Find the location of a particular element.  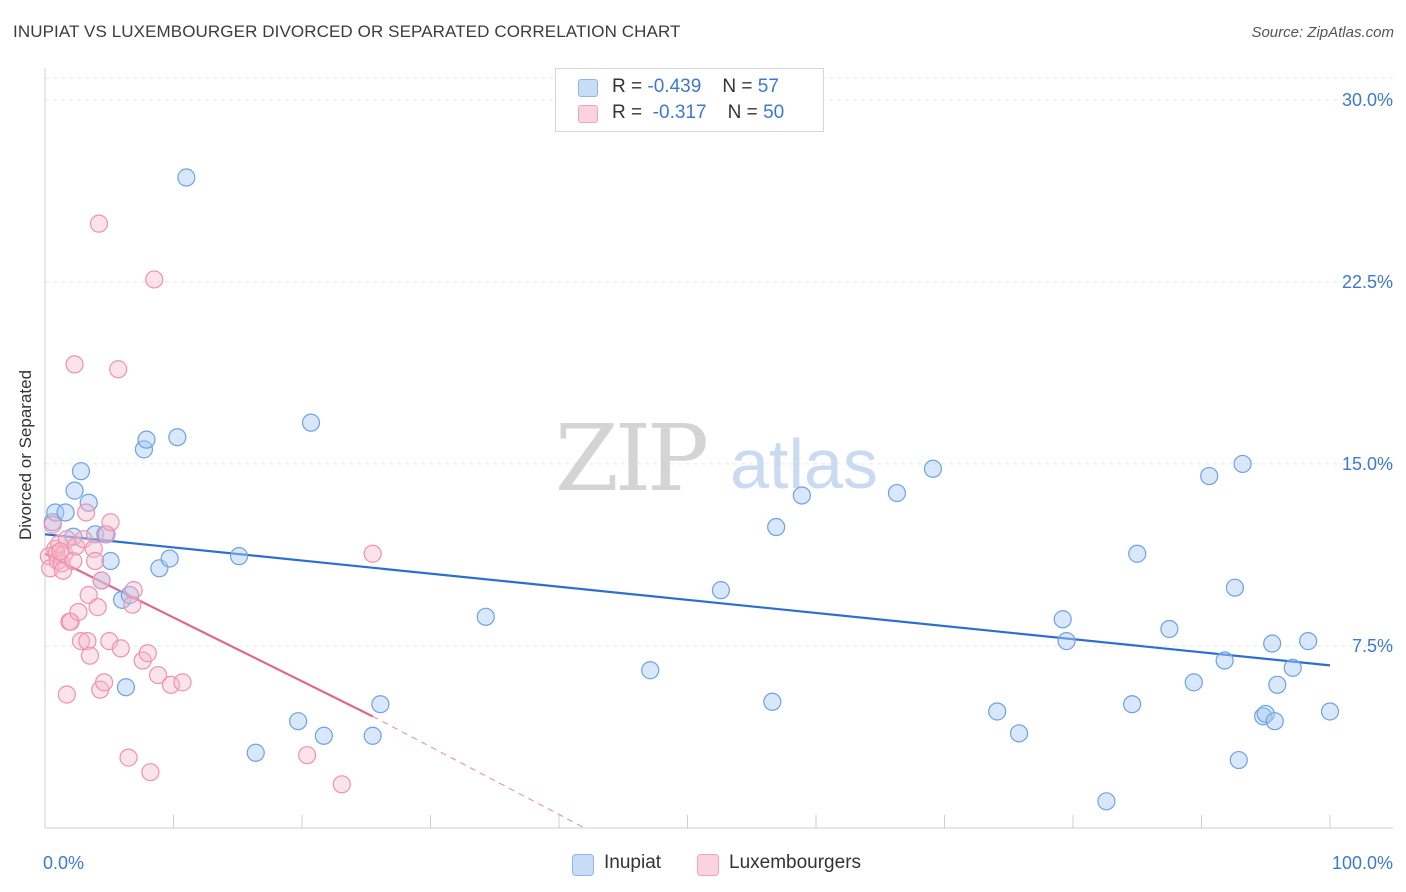

trend-extension-luxembourgers is located at coordinates (478, 772).